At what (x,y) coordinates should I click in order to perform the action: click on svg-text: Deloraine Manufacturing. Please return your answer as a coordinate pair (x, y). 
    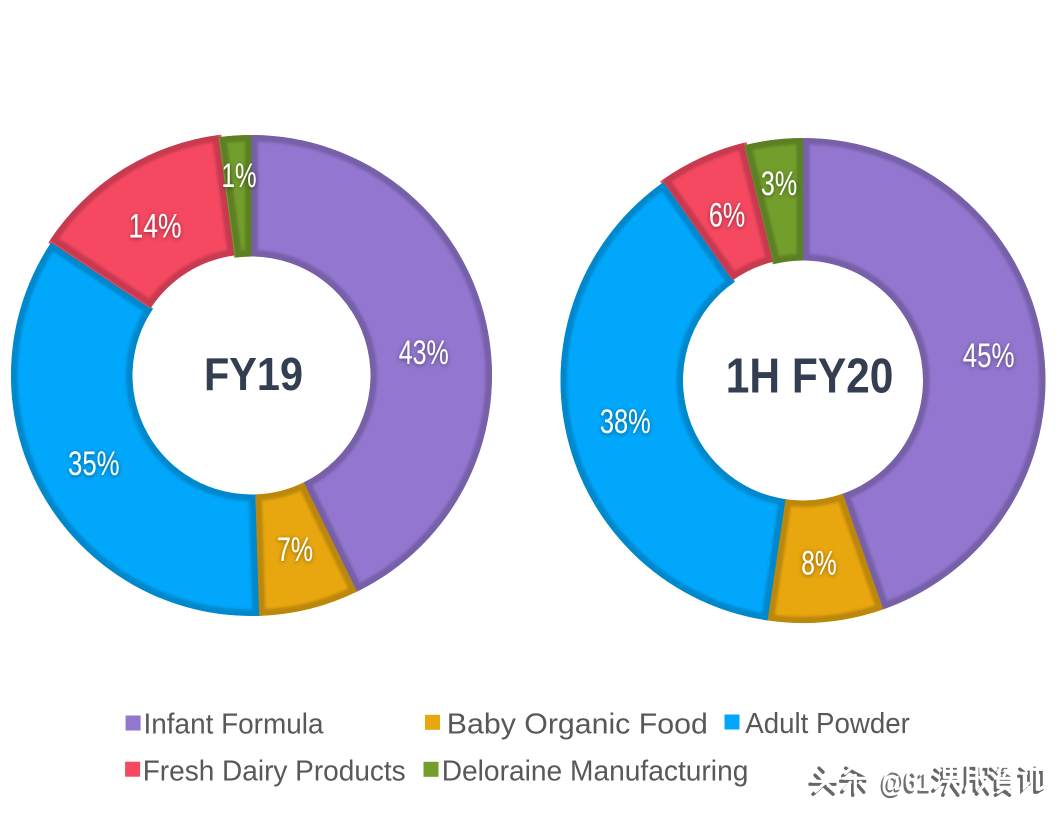
    Looking at the image, I should click on (595, 772).